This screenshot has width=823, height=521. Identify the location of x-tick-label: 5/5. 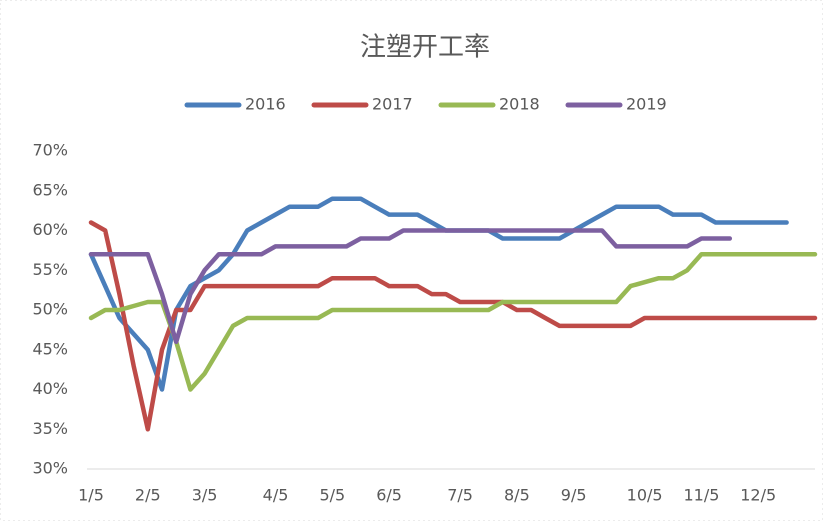
(332, 495).